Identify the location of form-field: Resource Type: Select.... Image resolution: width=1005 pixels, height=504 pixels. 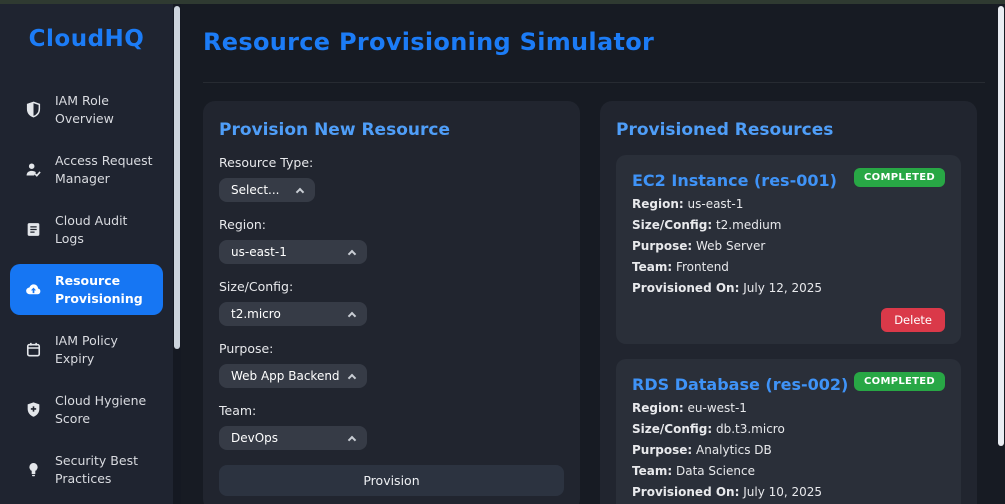
(391, 178).